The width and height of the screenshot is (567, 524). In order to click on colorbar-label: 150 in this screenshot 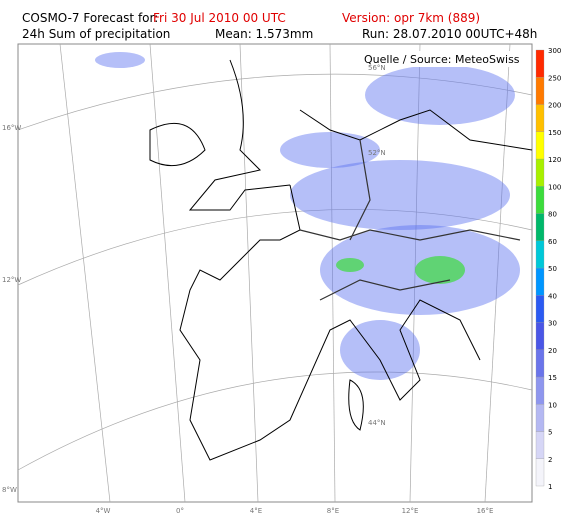, I will do `click(554, 133)`.